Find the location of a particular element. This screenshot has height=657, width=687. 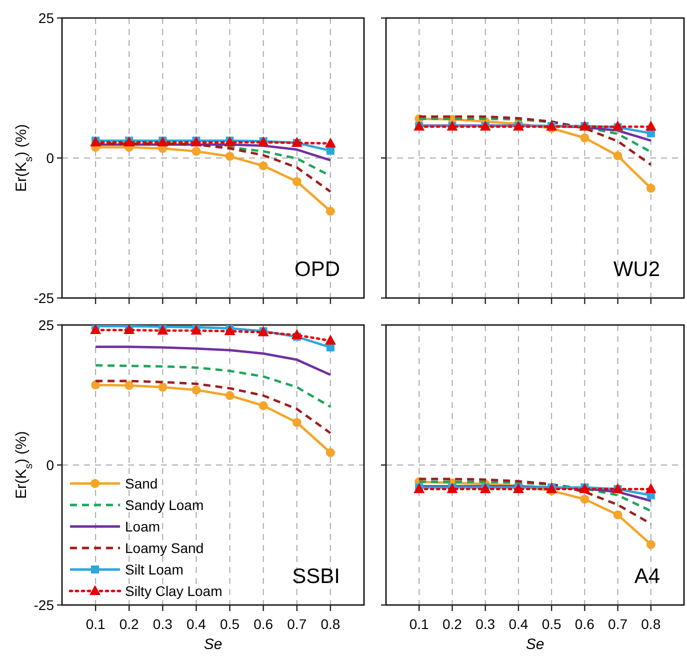

text: SSBI is located at coordinates (316, 576).